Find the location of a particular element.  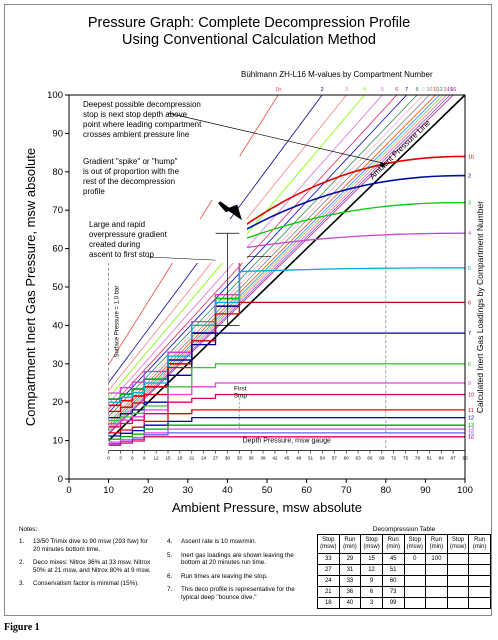

mvalue-line-1b is located at coordinates (193, 230).